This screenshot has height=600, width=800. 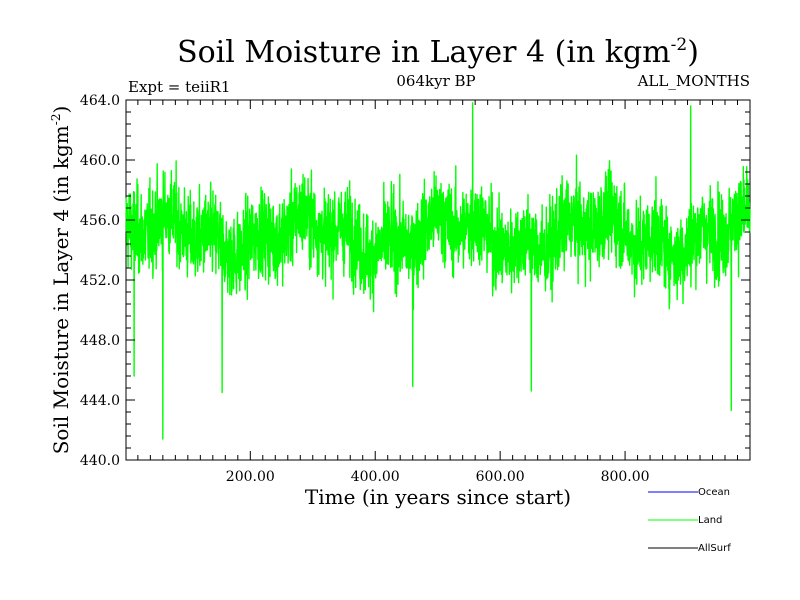 I want to click on x-tick-label: 800.00, so click(x=625, y=477).